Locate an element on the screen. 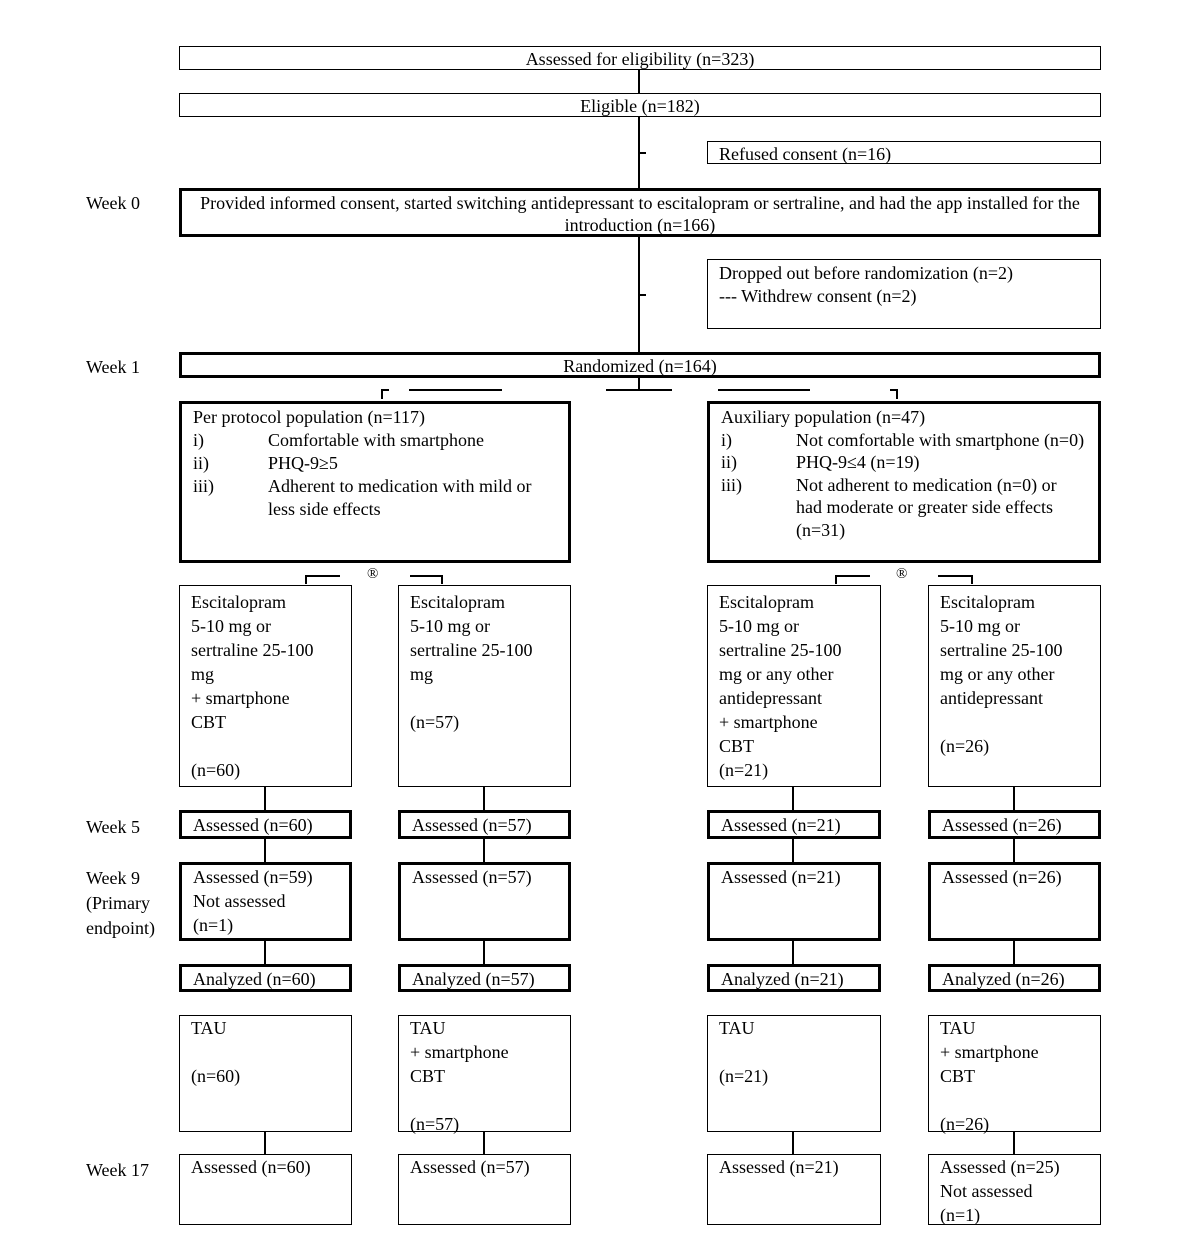  arm-3-week-17-box: Assessed (n=21) is located at coordinates (794, 1189).